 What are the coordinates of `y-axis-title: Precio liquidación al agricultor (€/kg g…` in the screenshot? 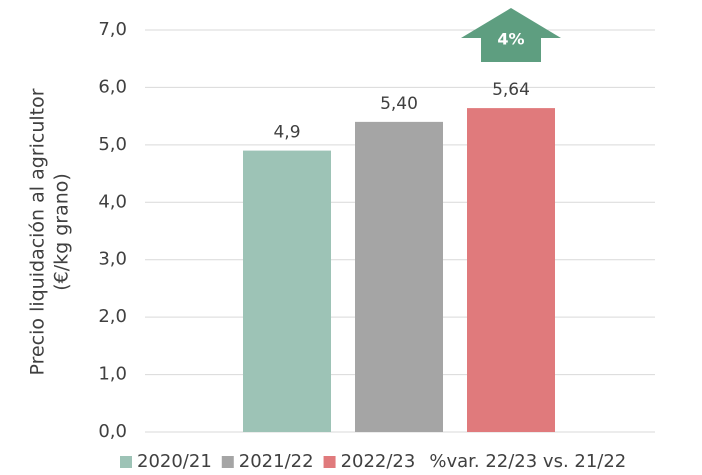 It's located at (50, 231).